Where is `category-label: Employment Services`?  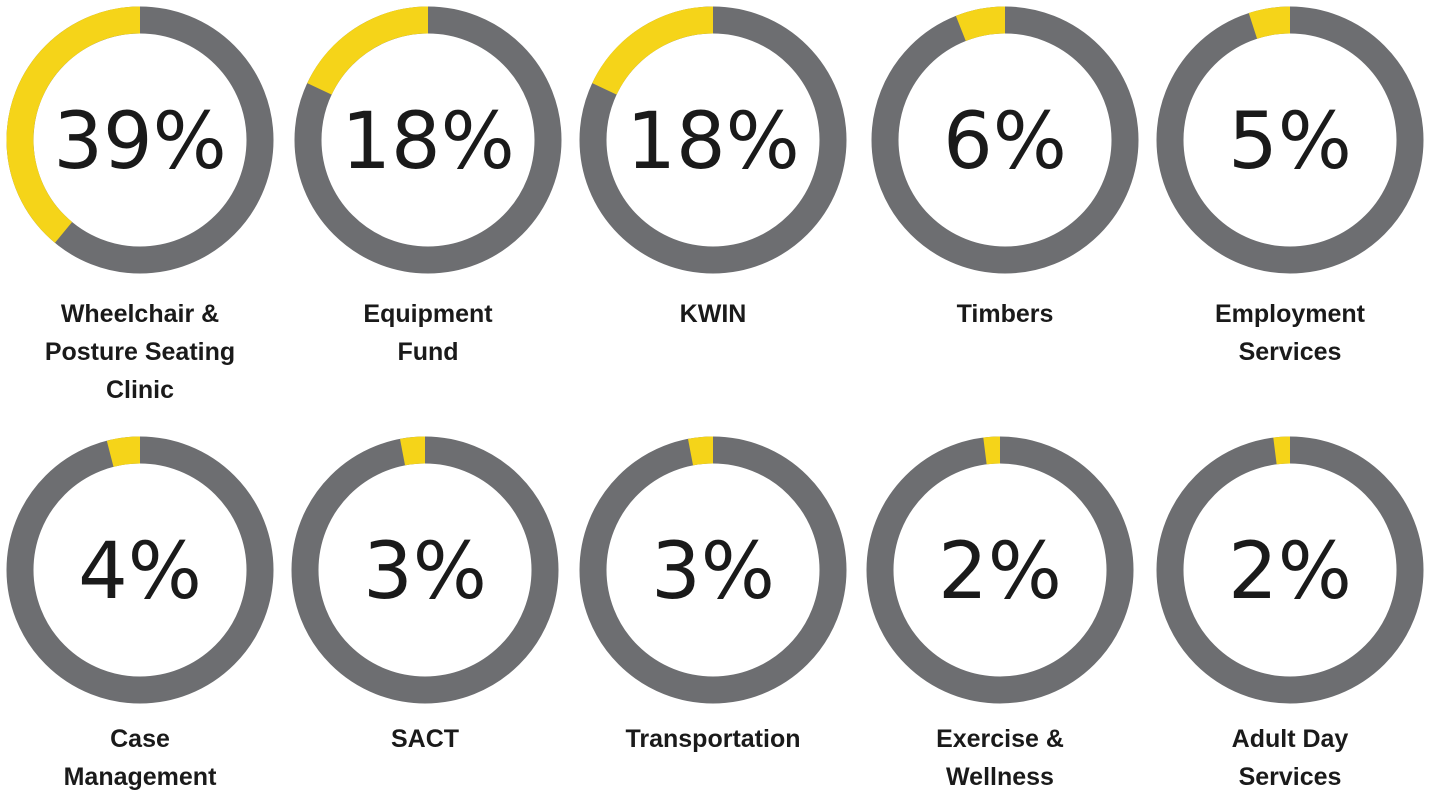 category-label: Employment Services is located at coordinates (1290, 333).